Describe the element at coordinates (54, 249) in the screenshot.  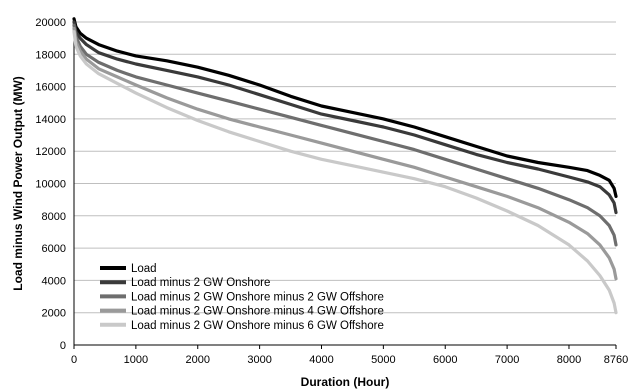
I see `y-tick-label: 6000` at that location.